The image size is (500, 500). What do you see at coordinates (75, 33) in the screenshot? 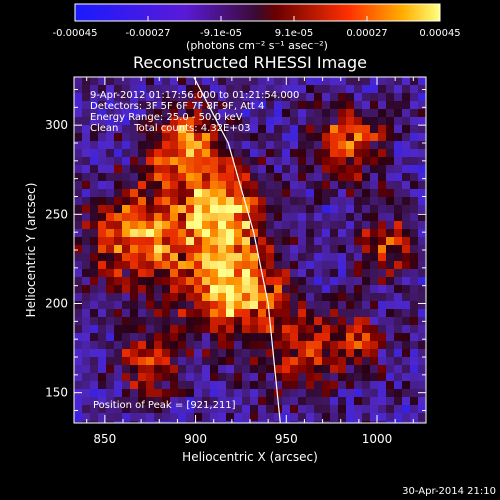
I see `colorbar-tick-label: -0.00045` at bounding box center [75, 33].